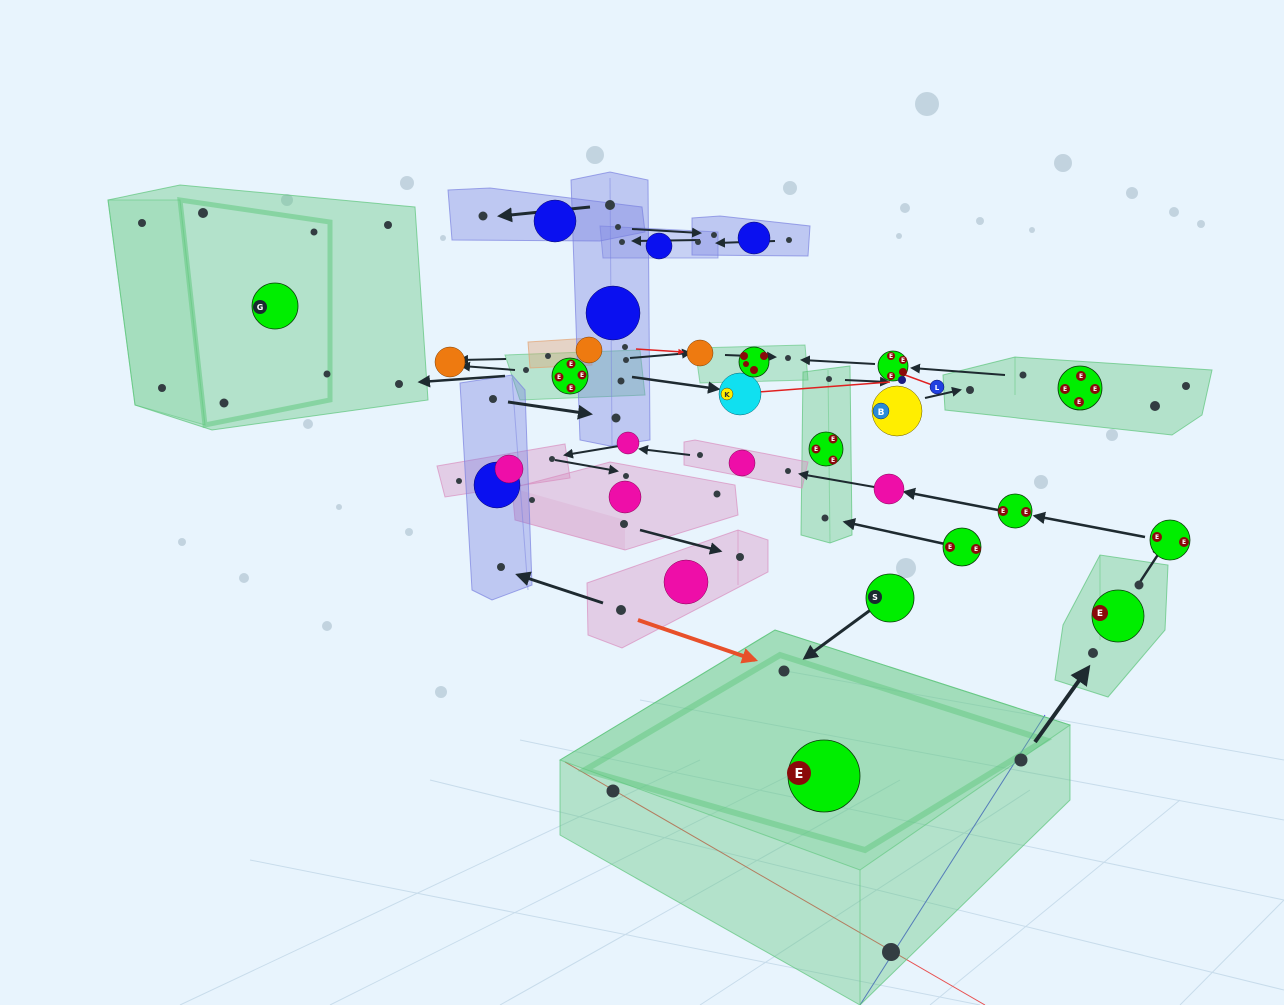 The image size is (1284, 1005). I want to click on orange-arrow, so click(698, 641).